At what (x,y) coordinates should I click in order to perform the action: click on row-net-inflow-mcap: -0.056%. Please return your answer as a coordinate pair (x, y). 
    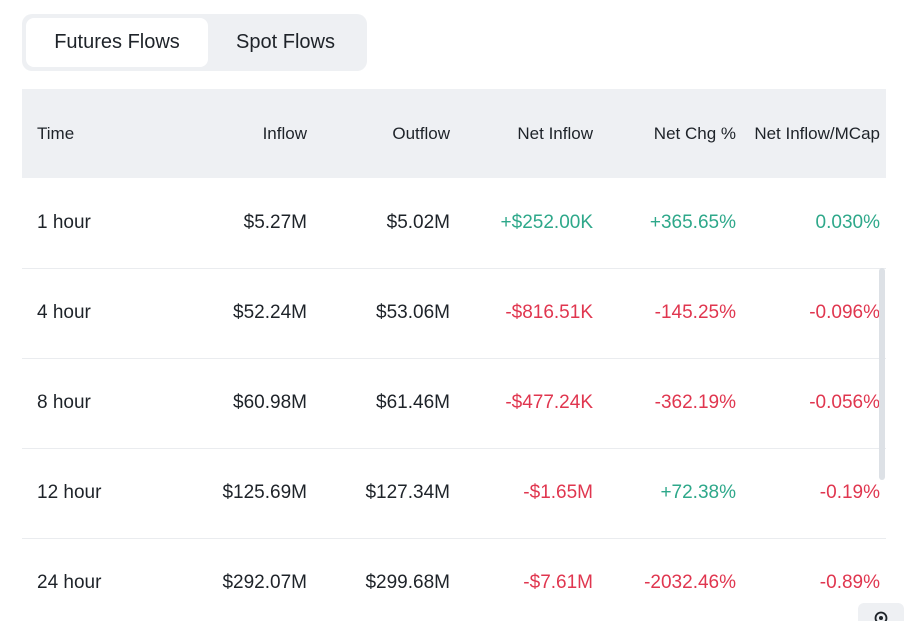
    Looking at the image, I should click on (844, 402).